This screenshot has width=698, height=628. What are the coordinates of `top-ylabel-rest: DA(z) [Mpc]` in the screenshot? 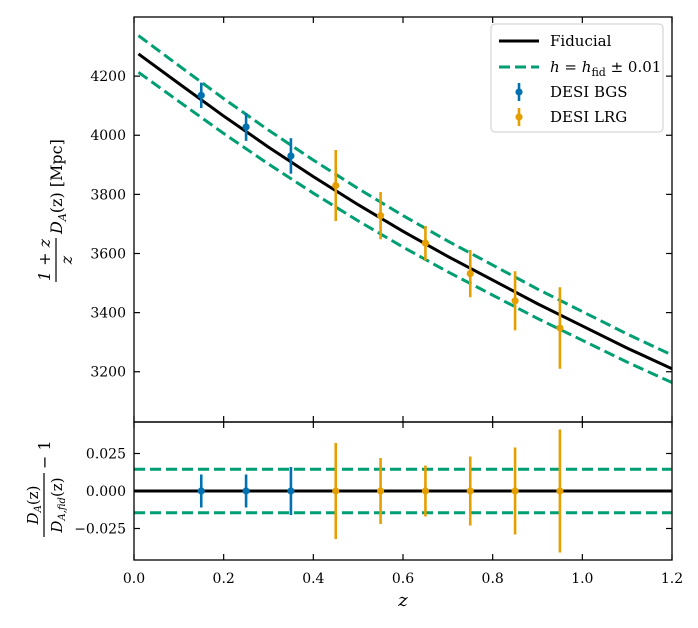 It's located at (58, 187).